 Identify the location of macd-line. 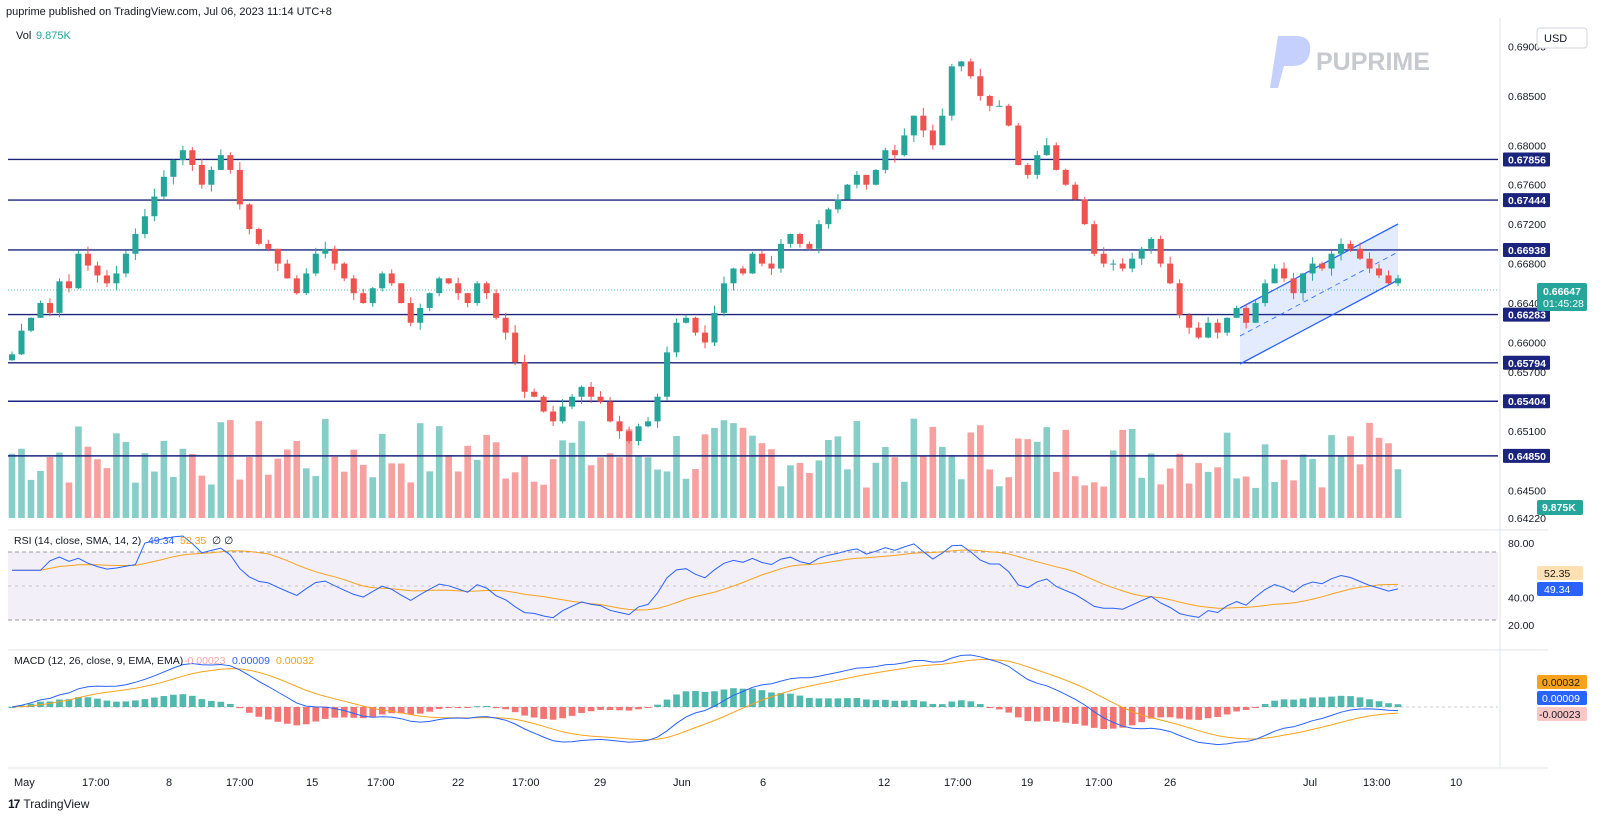
(705, 700).